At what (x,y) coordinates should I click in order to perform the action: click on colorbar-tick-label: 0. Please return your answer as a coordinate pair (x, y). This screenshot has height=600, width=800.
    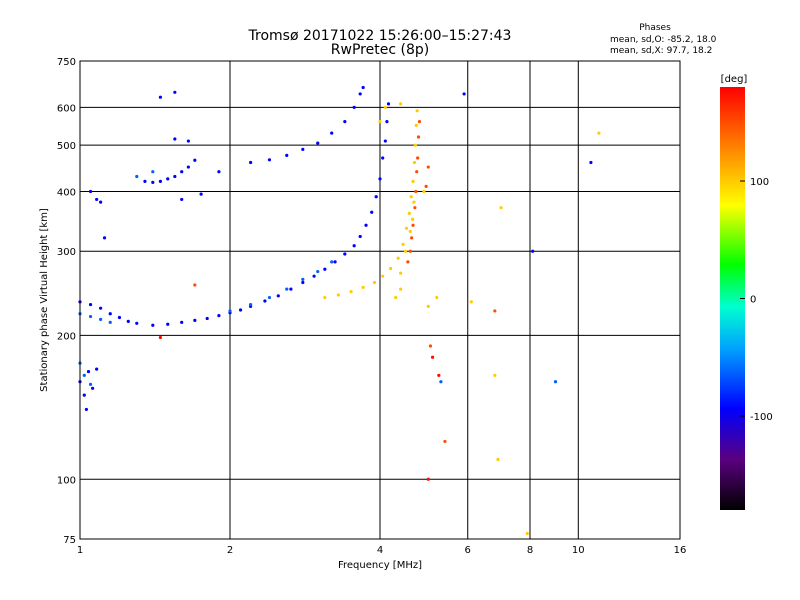
    Looking at the image, I should click on (753, 300).